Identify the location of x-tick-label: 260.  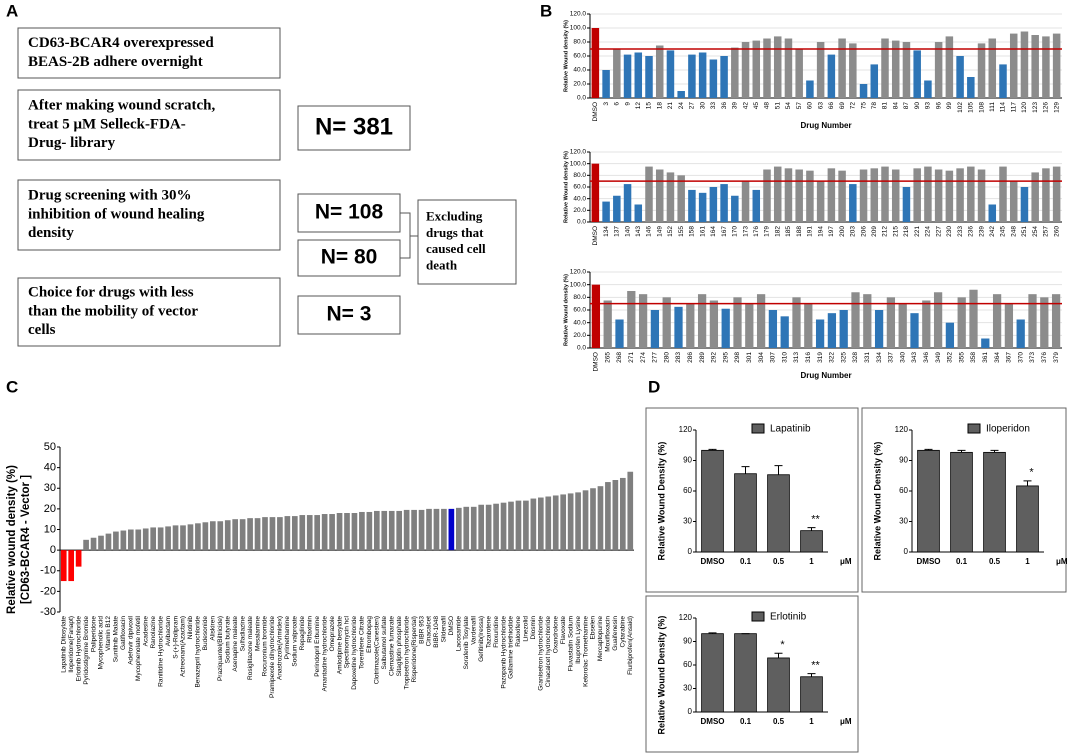
(1056, 231).